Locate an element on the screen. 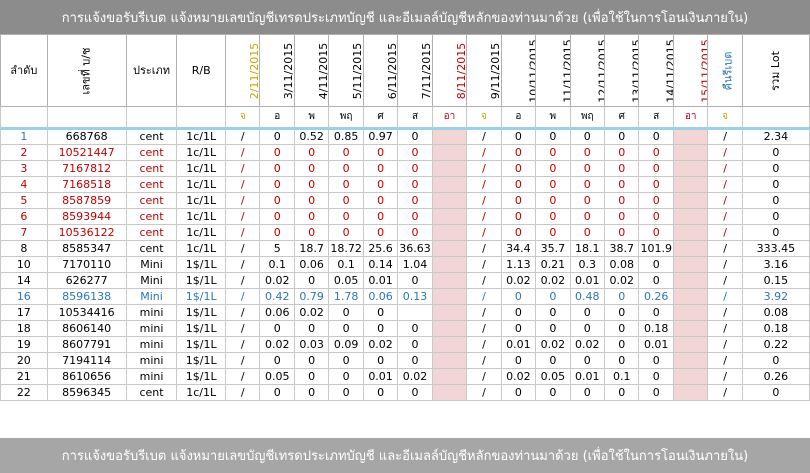  total-lot: 2.34 is located at coordinates (775, 136).